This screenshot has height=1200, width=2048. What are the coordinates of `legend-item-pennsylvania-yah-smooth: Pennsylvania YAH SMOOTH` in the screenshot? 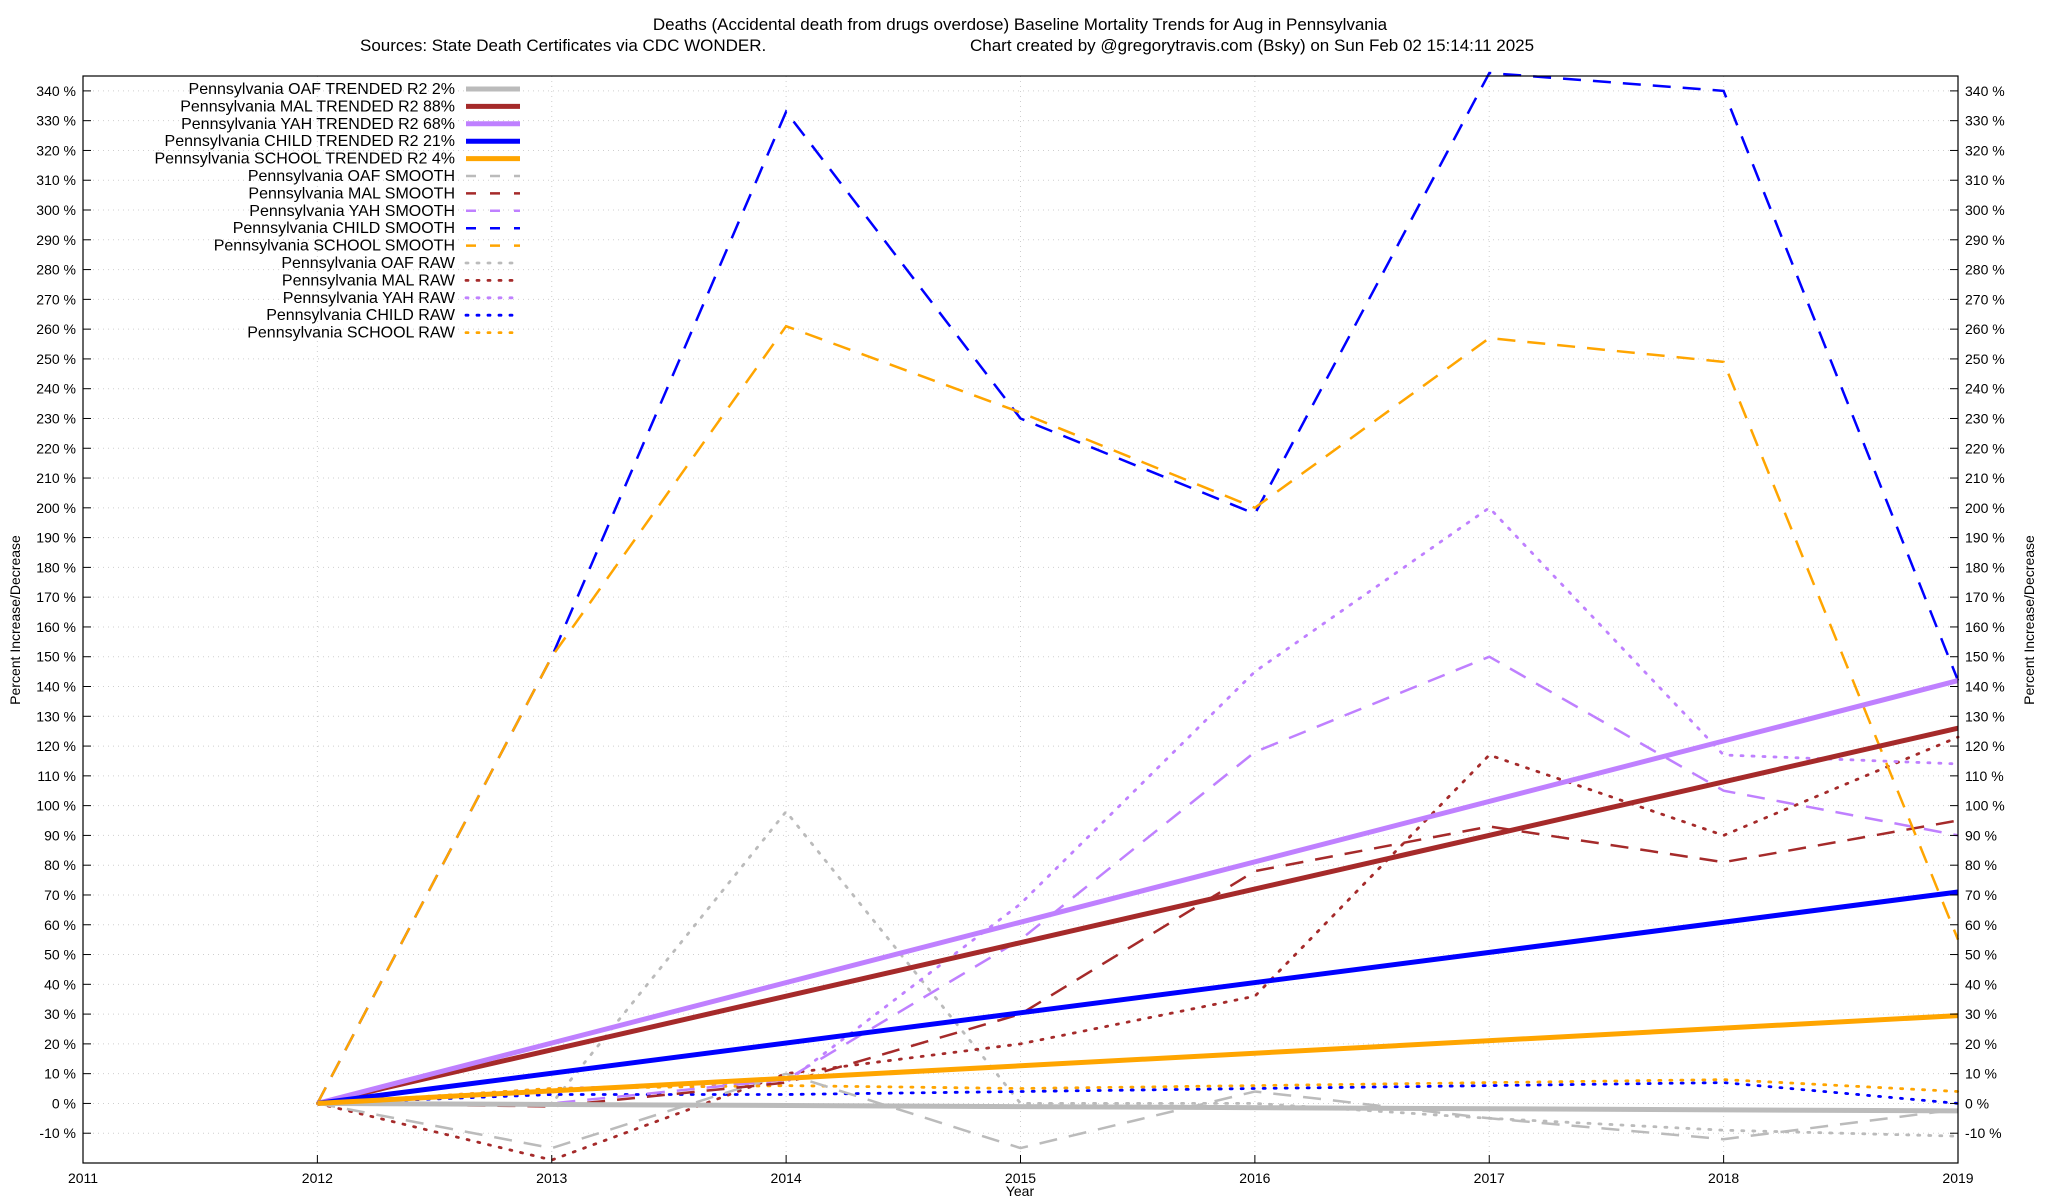 It's located at (384, 211).